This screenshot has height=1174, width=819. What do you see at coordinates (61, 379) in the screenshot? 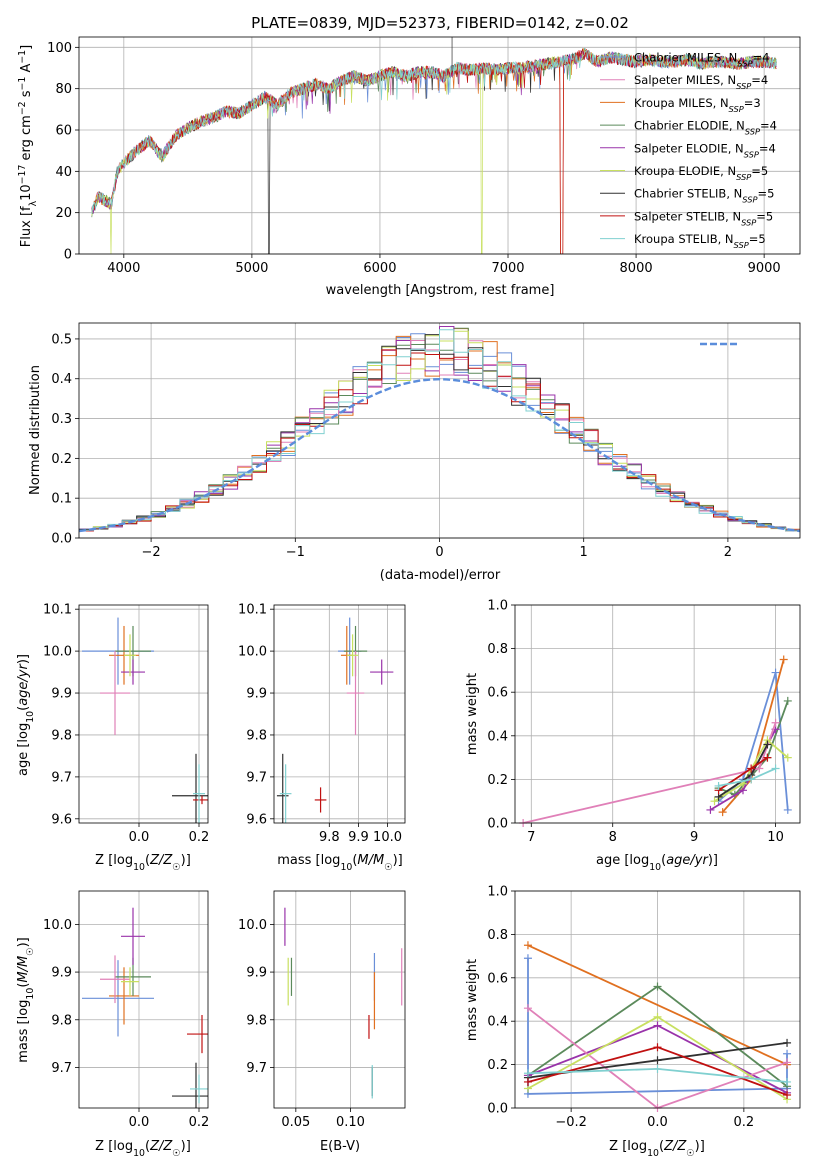
I see `residuals-ytick-label: 0.4` at bounding box center [61, 379].